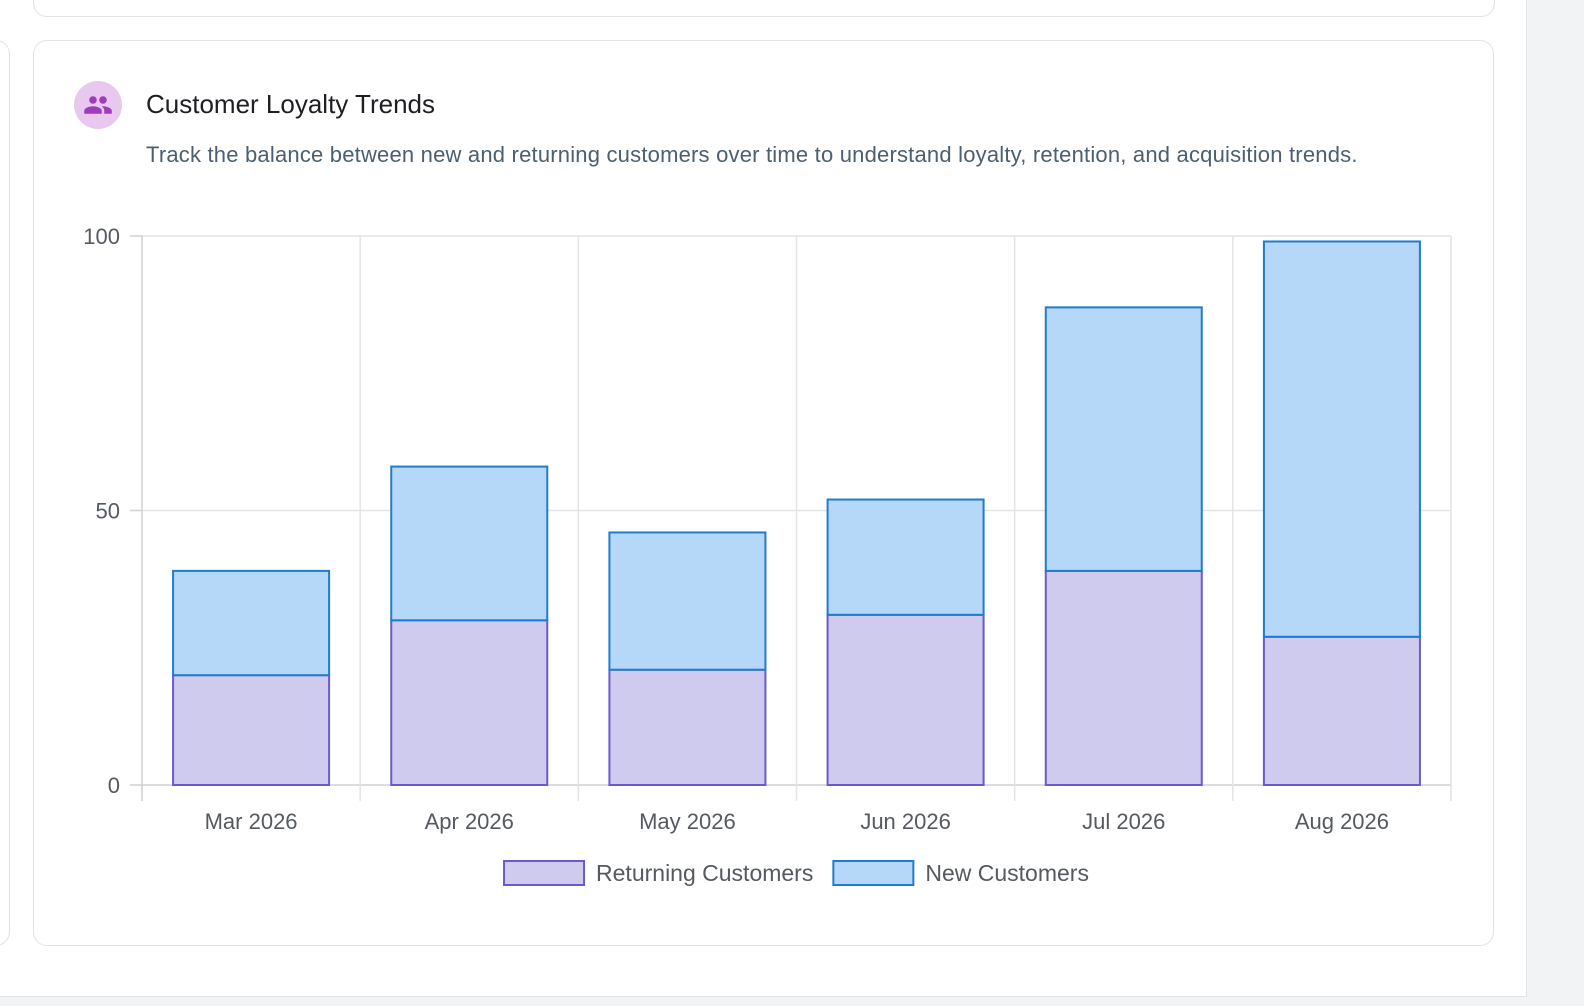 This screenshot has height=1006, width=1584. What do you see at coordinates (1007, 873) in the screenshot?
I see `legend-label: New Customers` at bounding box center [1007, 873].